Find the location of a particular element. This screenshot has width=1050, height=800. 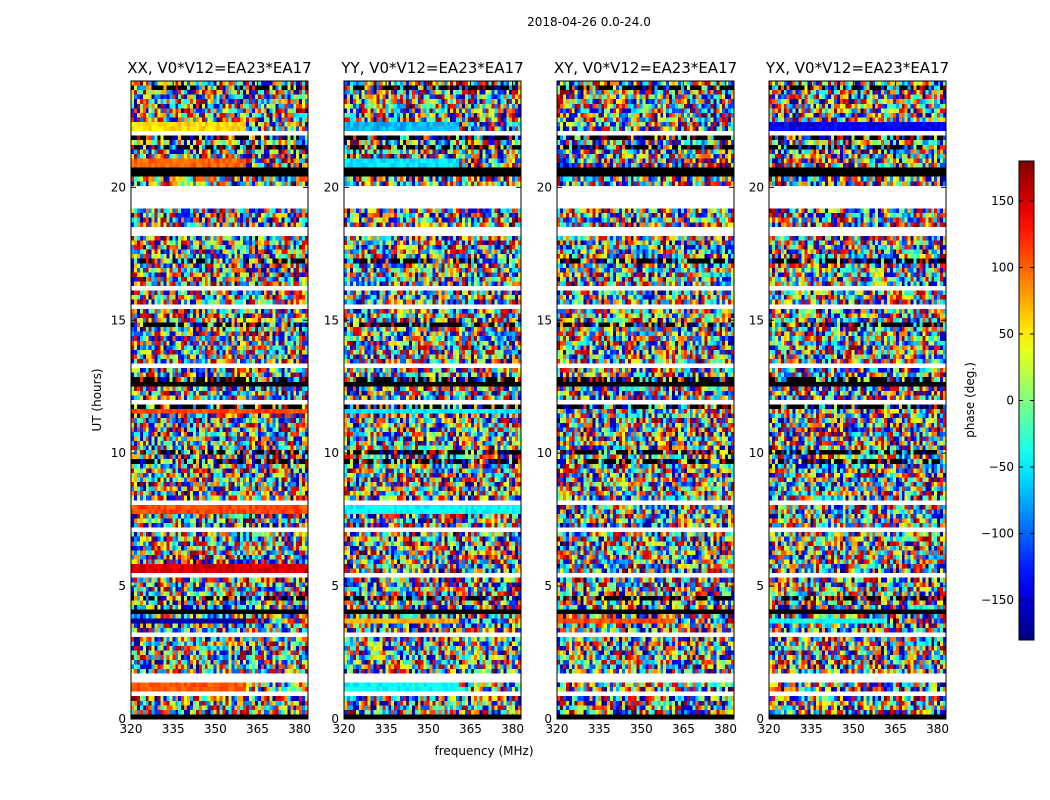

panel-heatmap-xy is located at coordinates (645, 400).